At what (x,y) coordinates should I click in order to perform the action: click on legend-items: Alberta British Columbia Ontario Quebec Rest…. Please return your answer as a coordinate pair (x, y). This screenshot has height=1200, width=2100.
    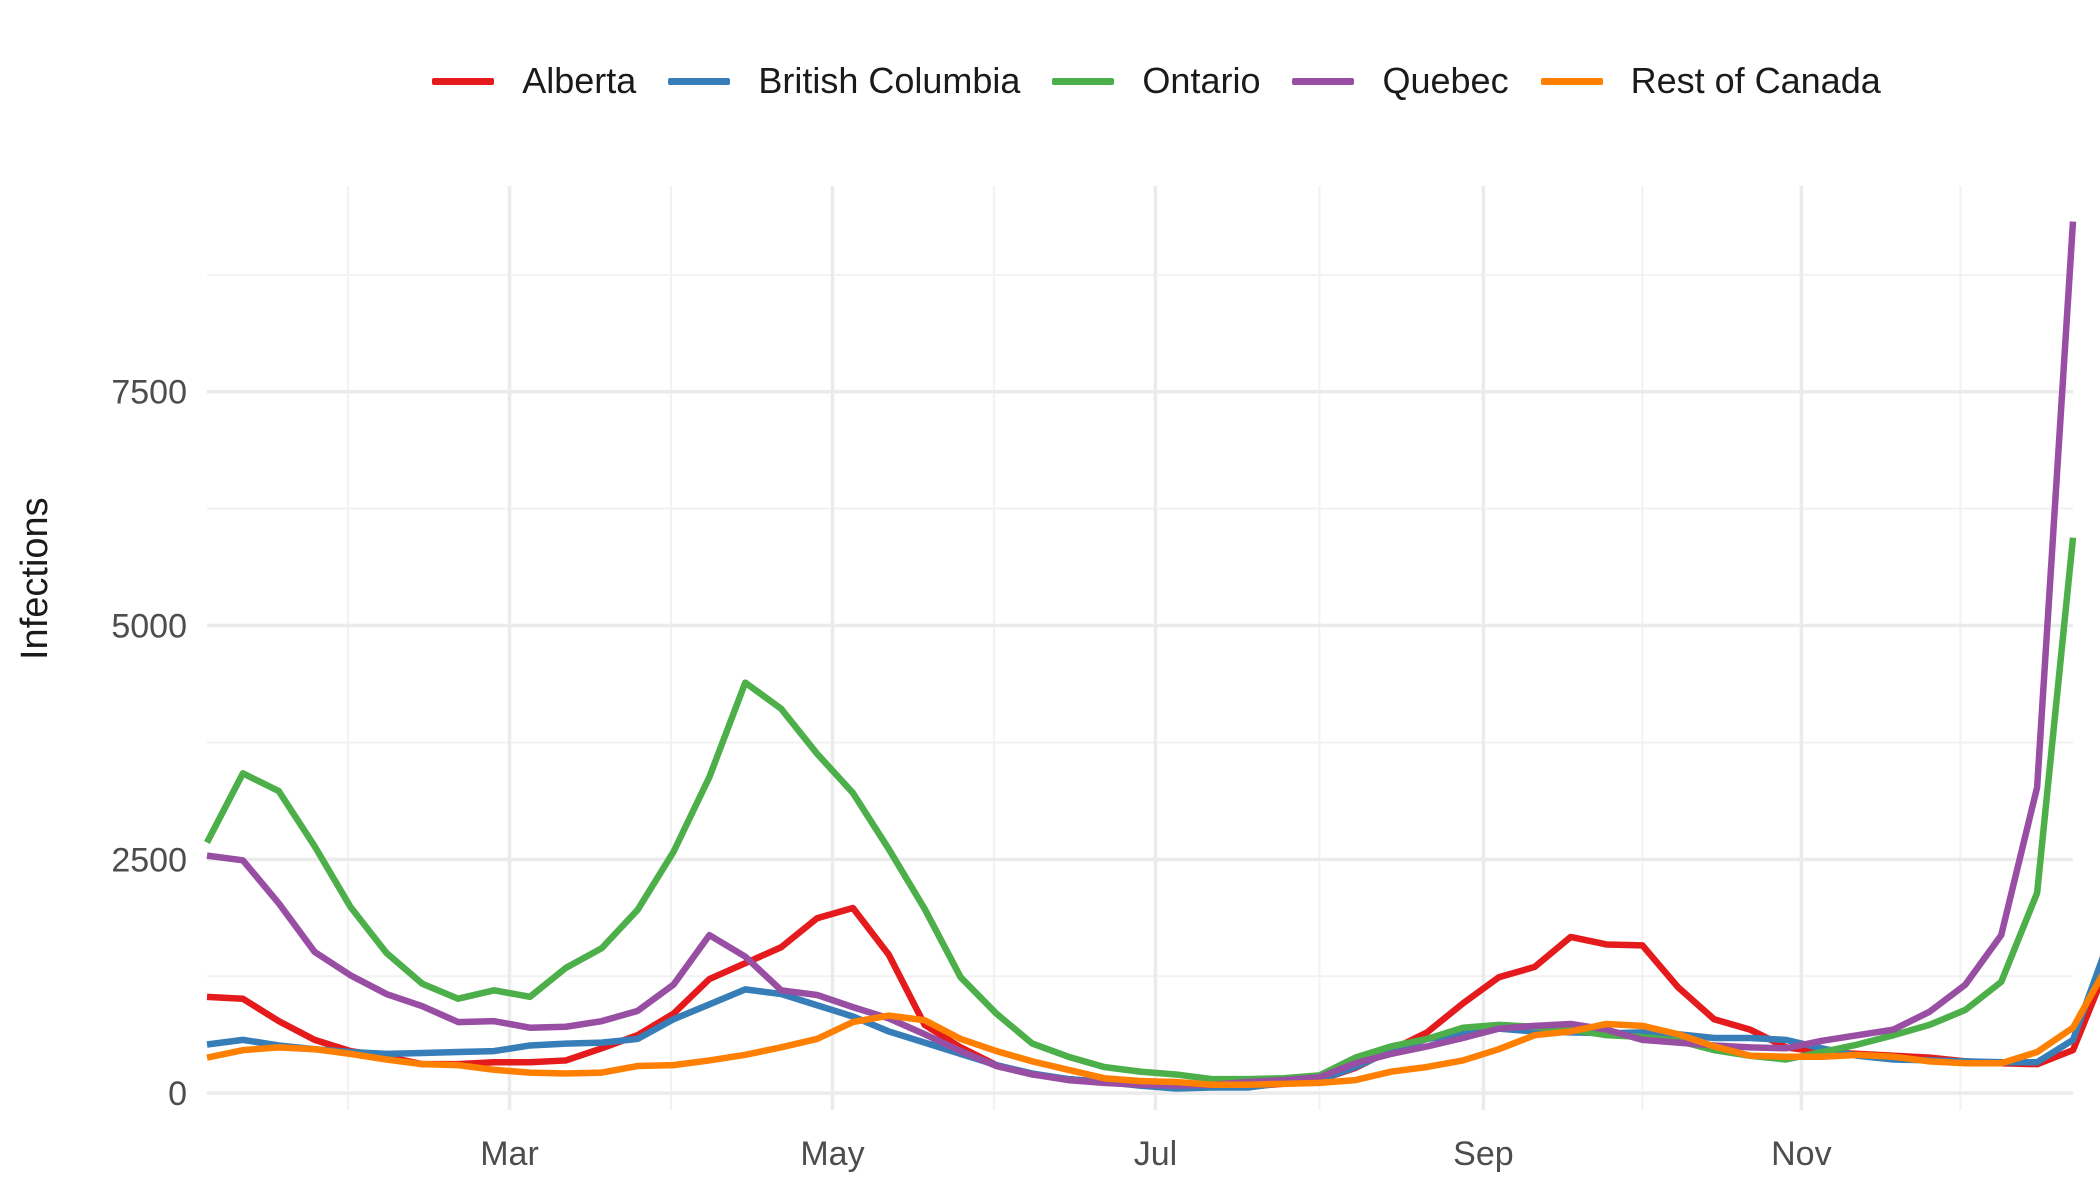
    Looking at the image, I should click on (1172, 81).